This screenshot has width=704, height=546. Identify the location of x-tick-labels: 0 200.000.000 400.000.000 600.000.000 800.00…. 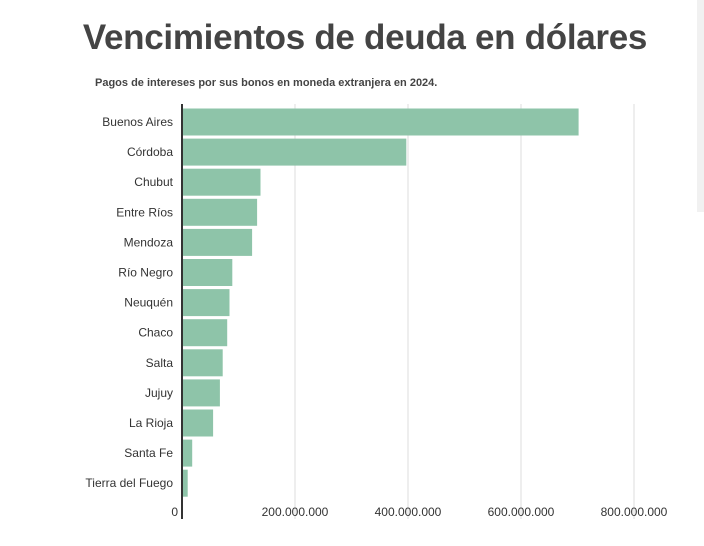
(419, 512).